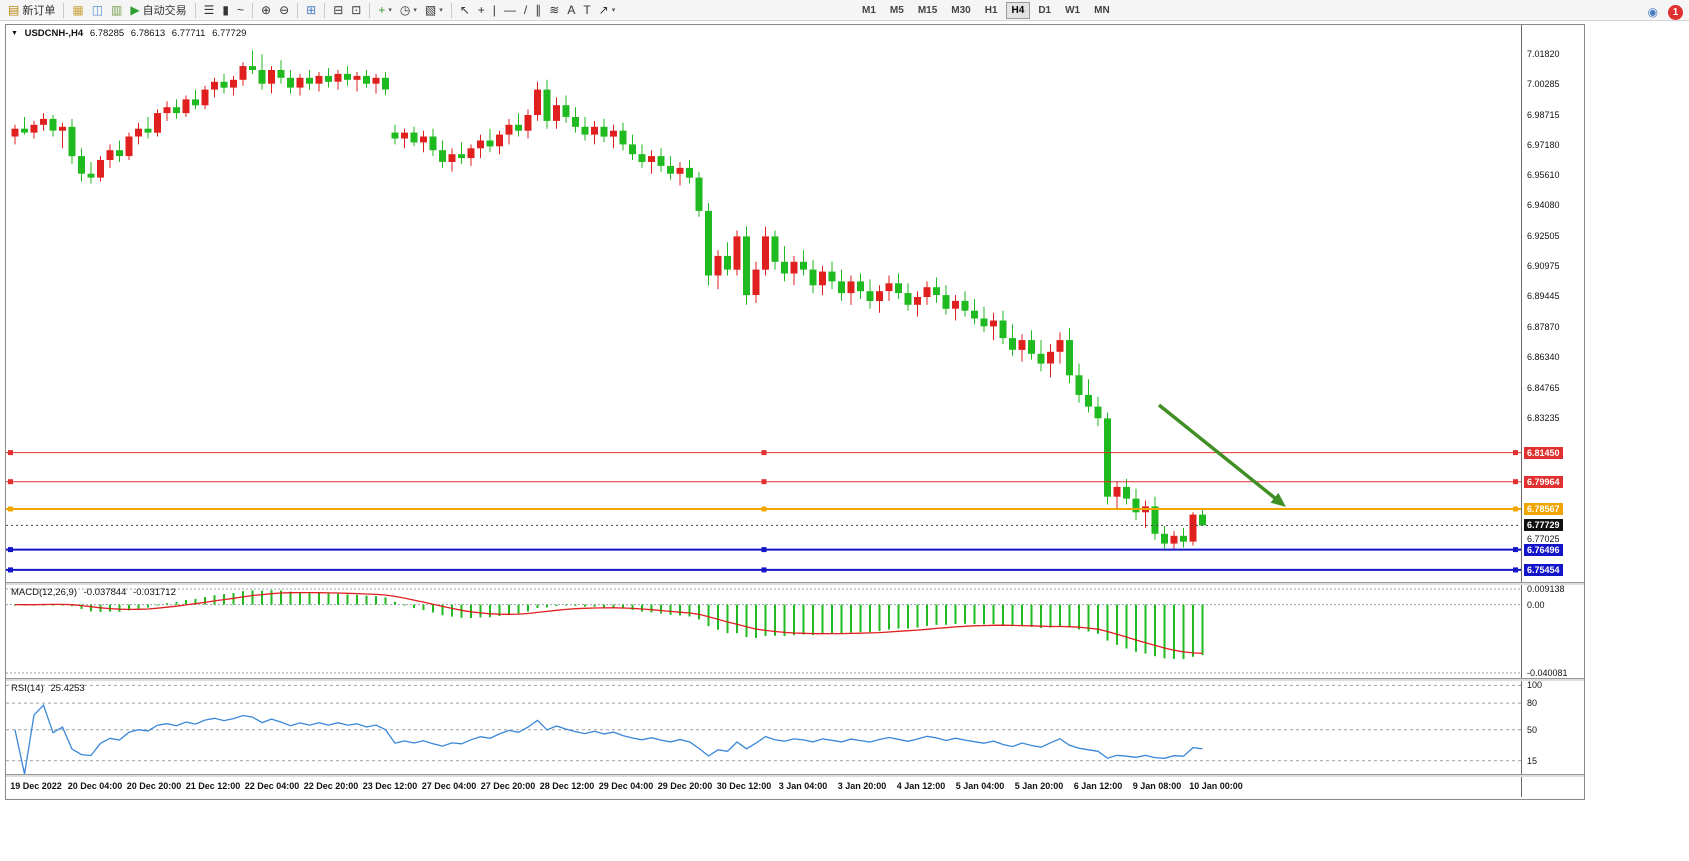  I want to click on macd-panel, so click(763, 631).